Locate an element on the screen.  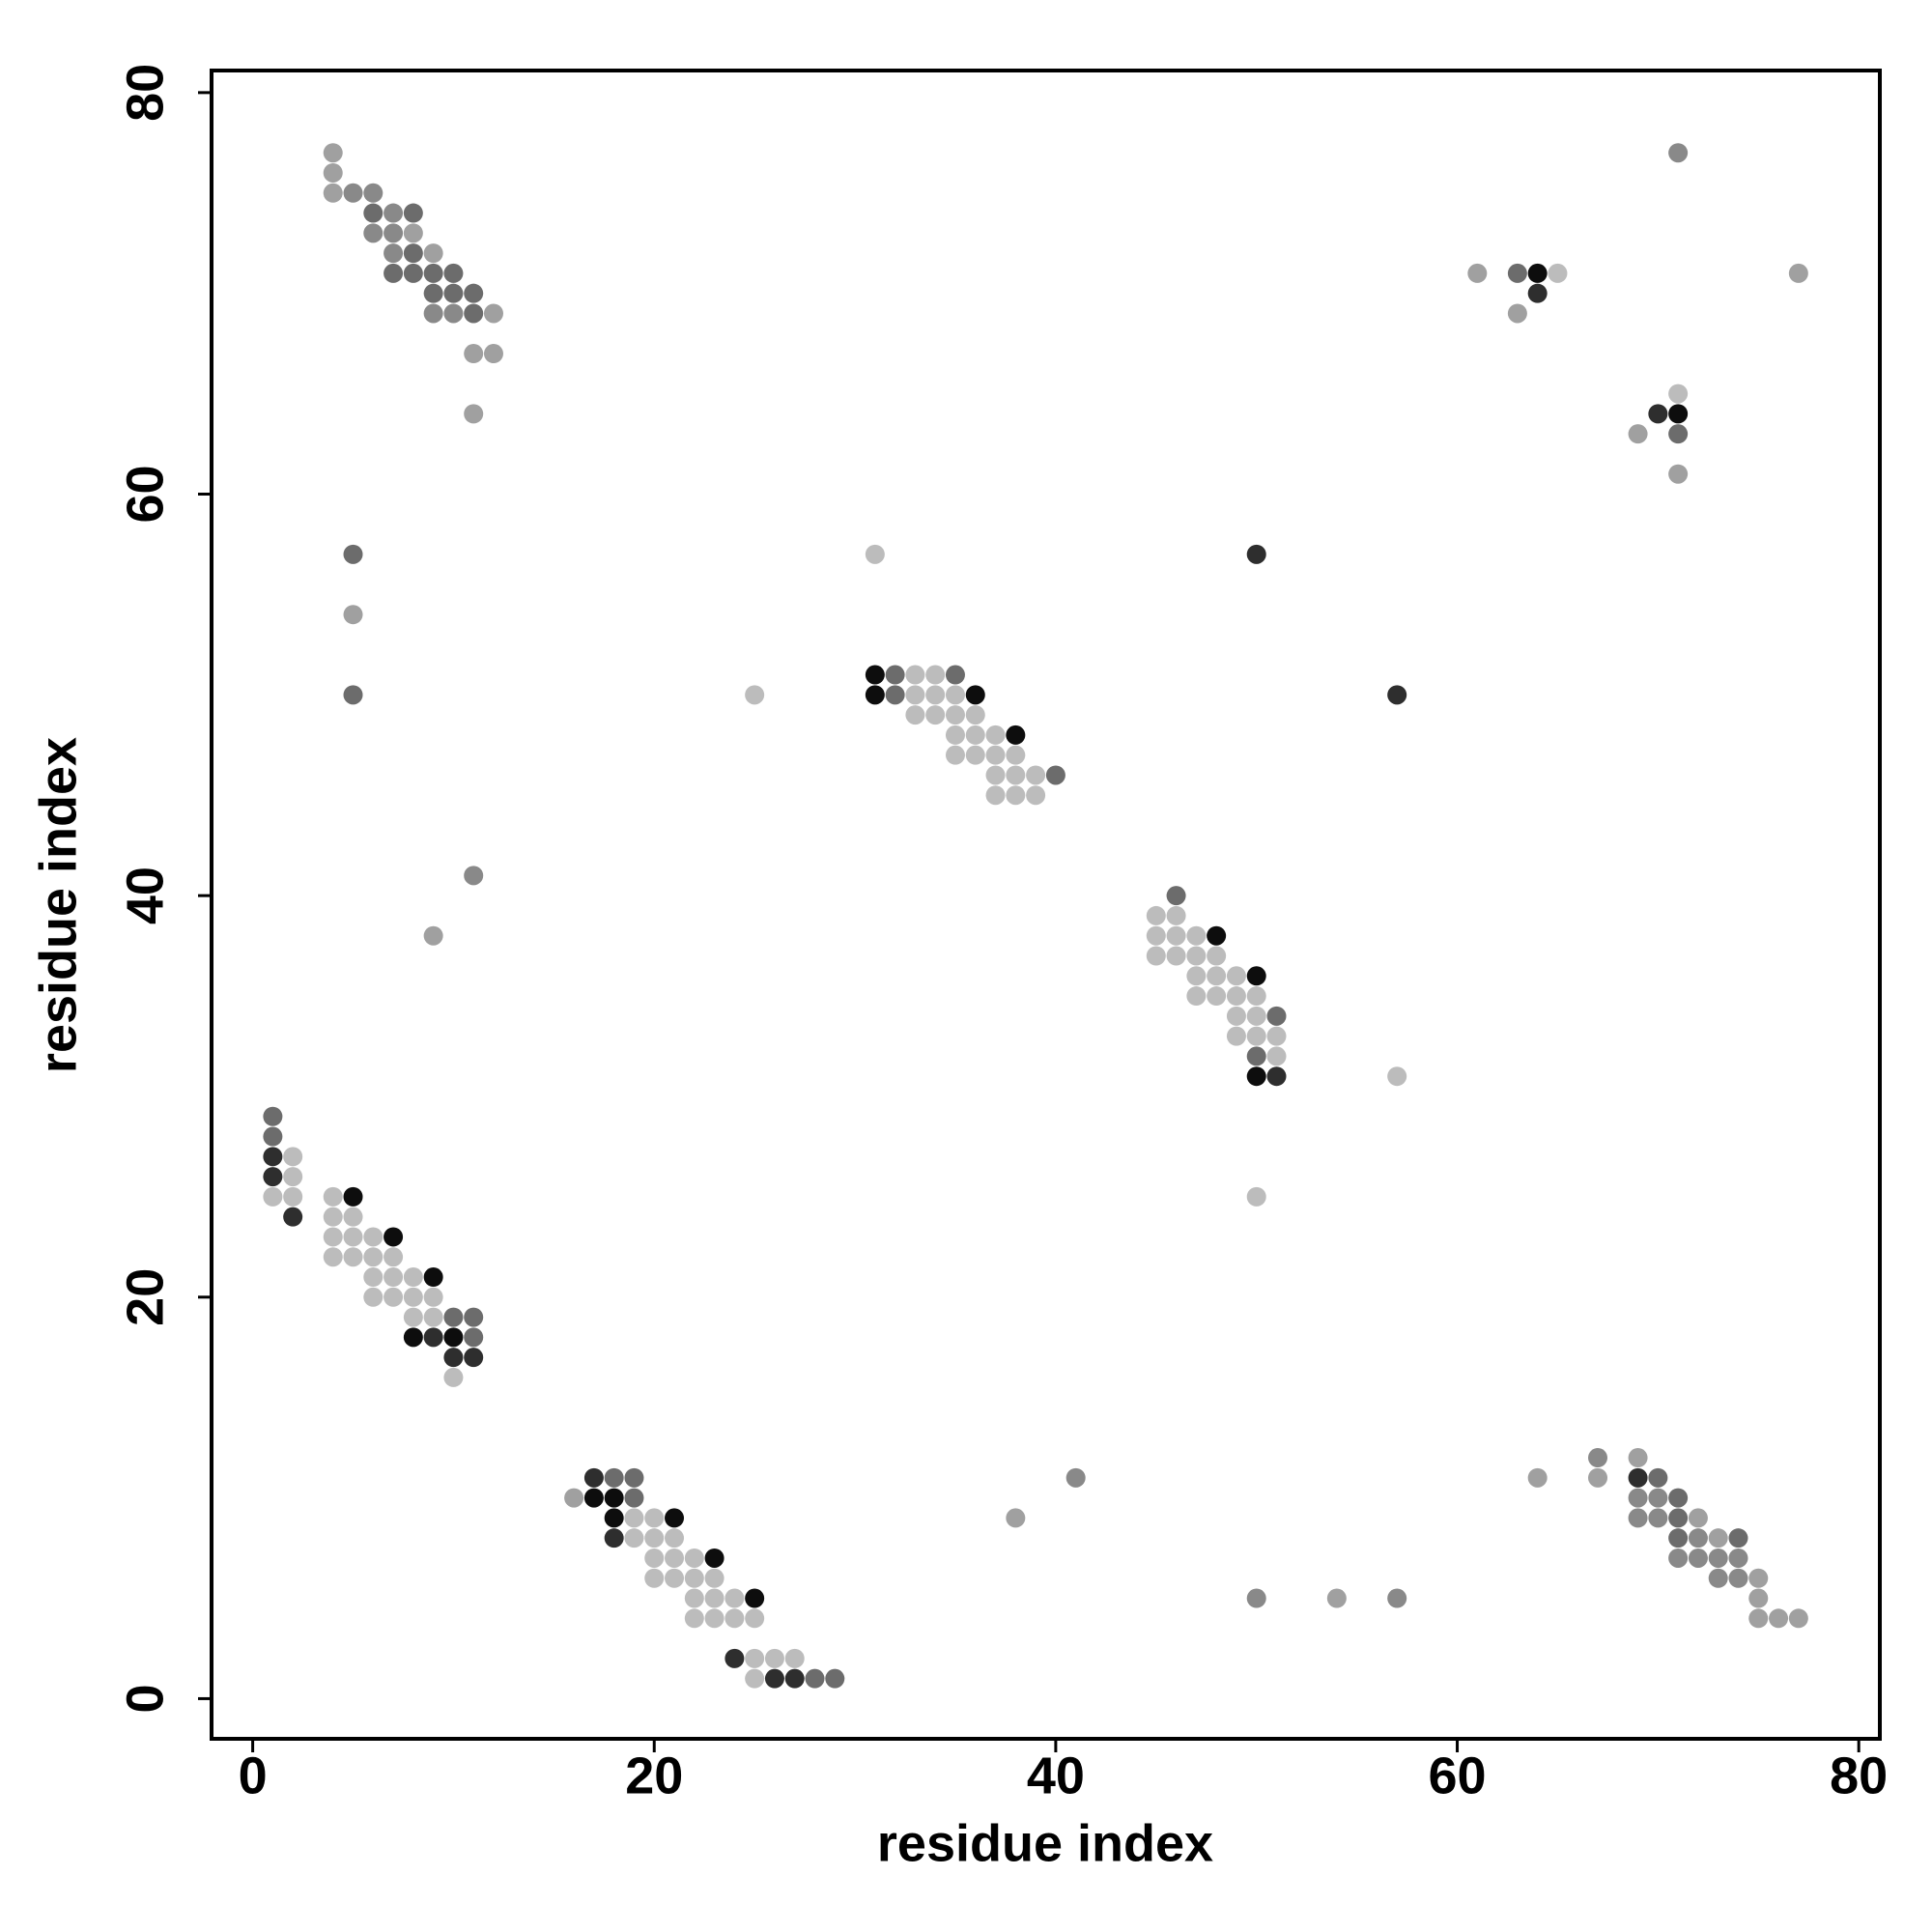
y-tick-label: 20 is located at coordinates (145, 1297).